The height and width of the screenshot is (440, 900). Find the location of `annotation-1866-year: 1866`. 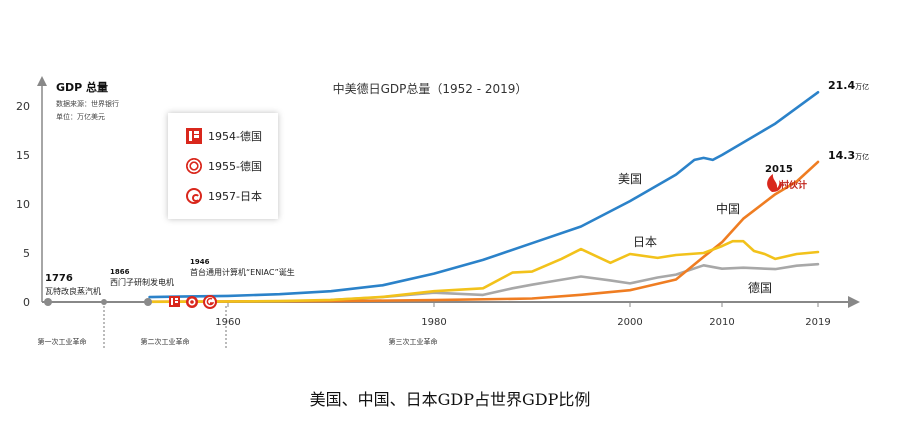

annotation-1866-year: 1866 is located at coordinates (120, 272).